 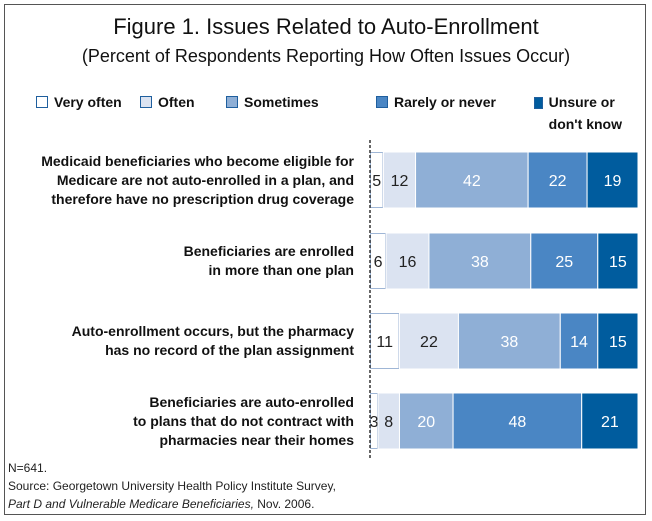 What do you see at coordinates (610, 422) in the screenshot?
I see `bar-value-label: 21` at bounding box center [610, 422].